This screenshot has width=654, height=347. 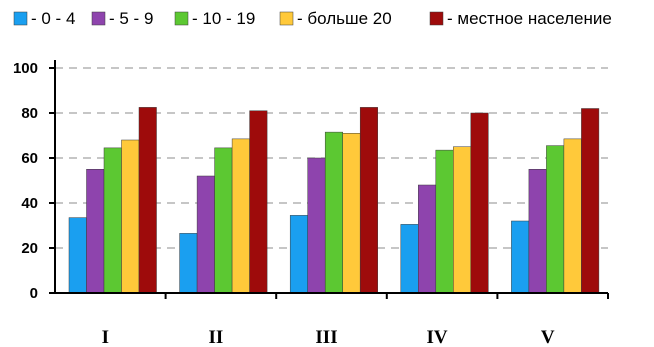 I want to click on y-tick-label-20: 20, so click(x=29, y=248).